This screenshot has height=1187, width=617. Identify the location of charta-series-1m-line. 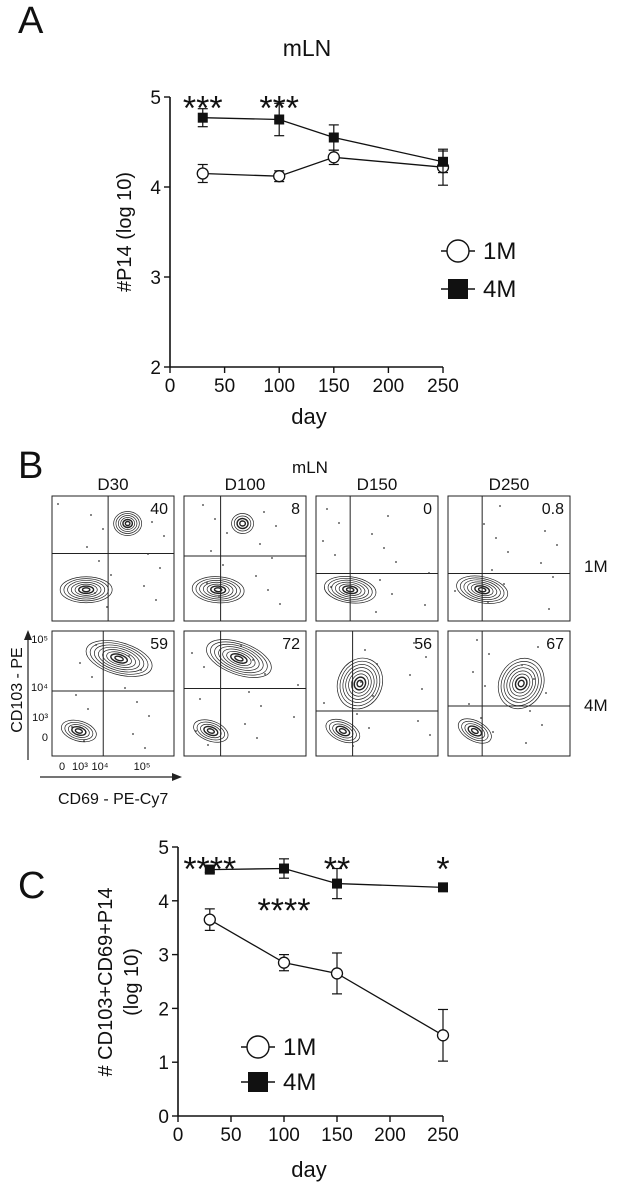
(323, 166).